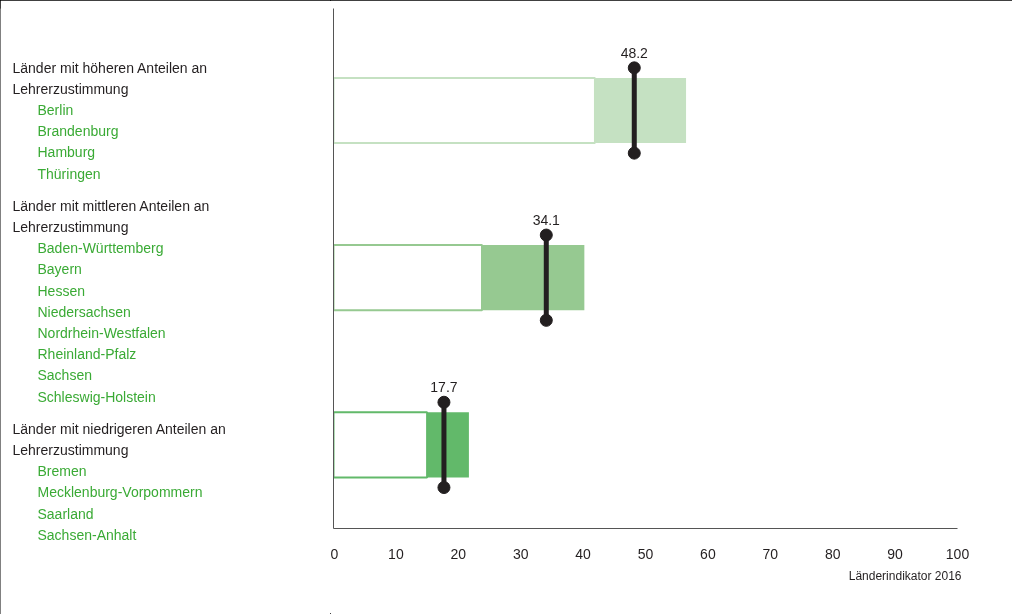  Describe the element at coordinates (645, 553) in the screenshot. I see `x-tick-label: 50` at that location.